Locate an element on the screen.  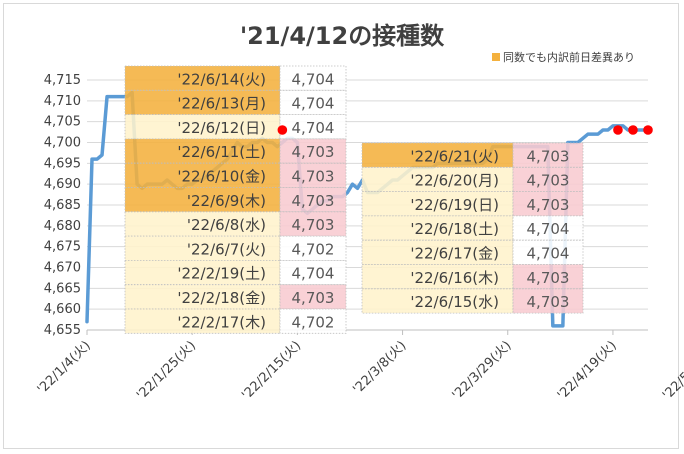
table-row: '22/6/9(木) 4,703 is located at coordinates (235, 200).